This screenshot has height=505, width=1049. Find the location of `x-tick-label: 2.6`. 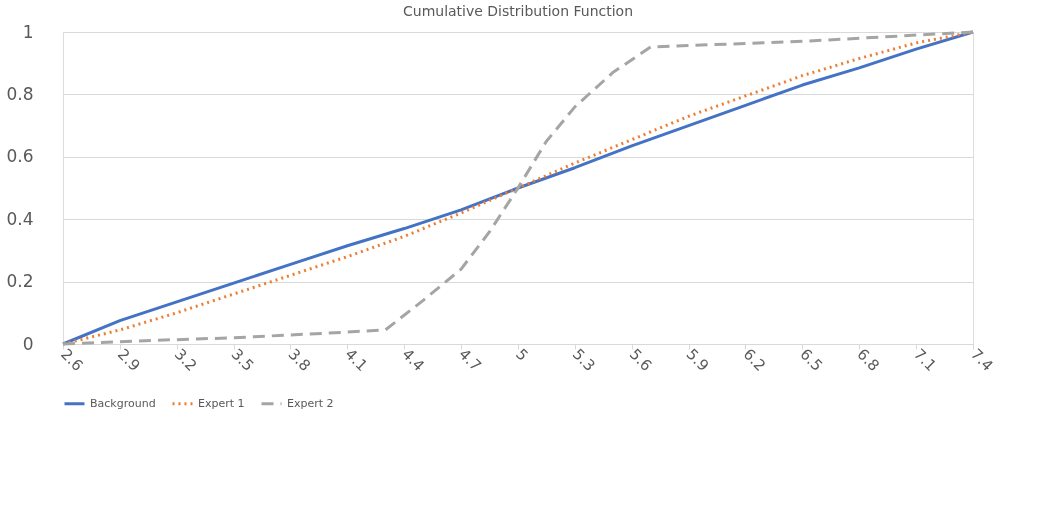

x-tick-label: 2.6 is located at coordinates (72, 360).